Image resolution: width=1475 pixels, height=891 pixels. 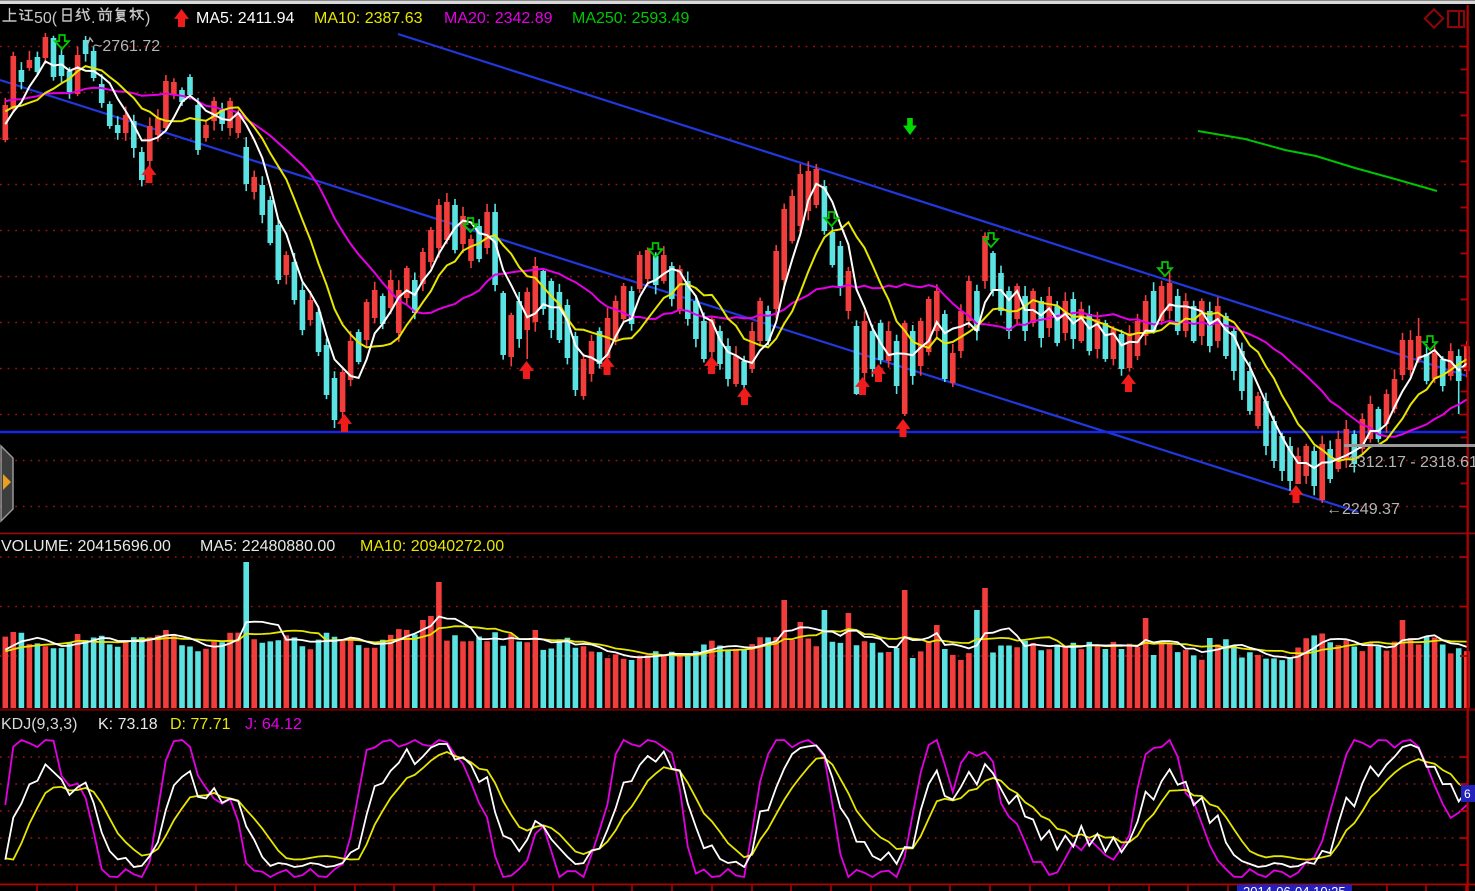 I want to click on svg-text: K: 73.18, so click(x=128, y=724).